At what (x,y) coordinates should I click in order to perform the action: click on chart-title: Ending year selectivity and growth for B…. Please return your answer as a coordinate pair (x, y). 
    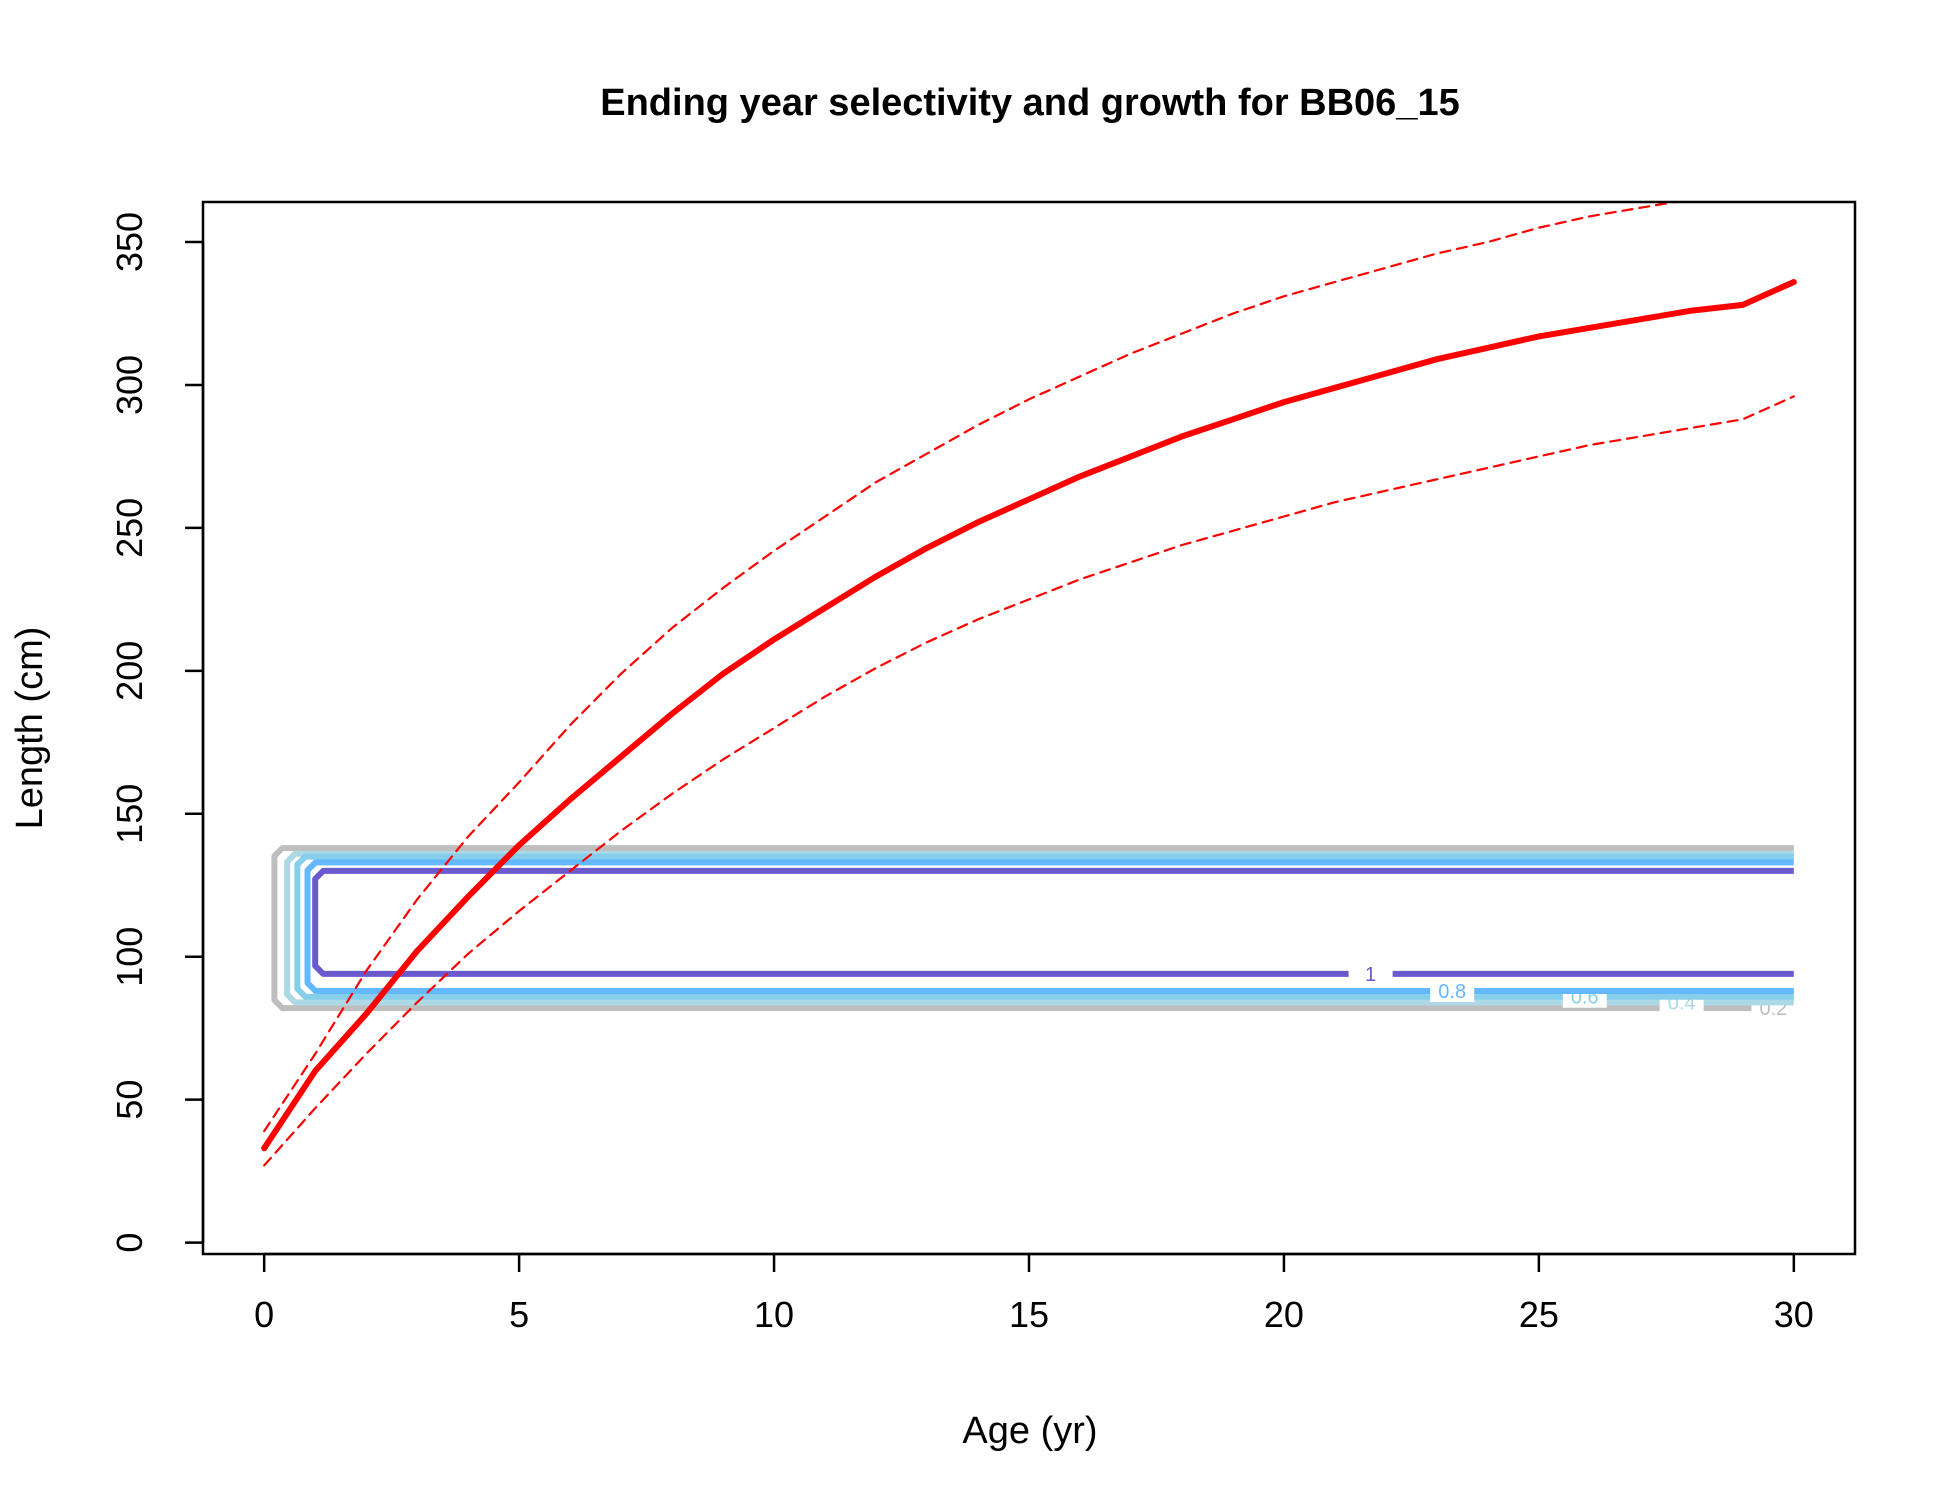
    Looking at the image, I should click on (1029, 103).